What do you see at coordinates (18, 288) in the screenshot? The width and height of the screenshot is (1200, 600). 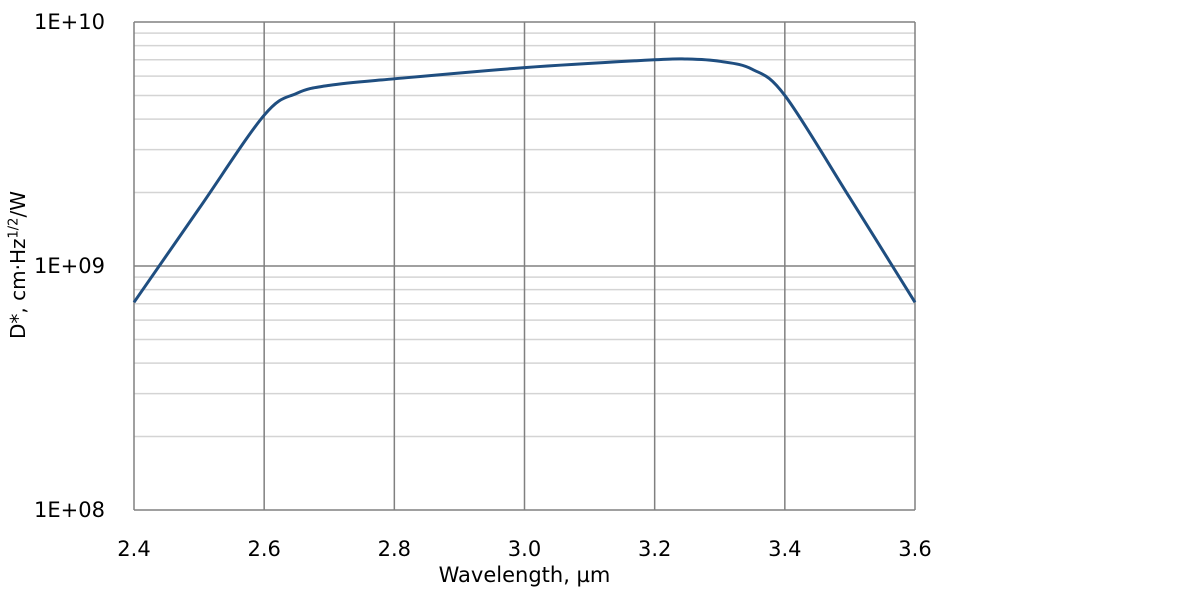 I see `y-axis-label-main: D*, cm·Hz` at bounding box center [18, 288].